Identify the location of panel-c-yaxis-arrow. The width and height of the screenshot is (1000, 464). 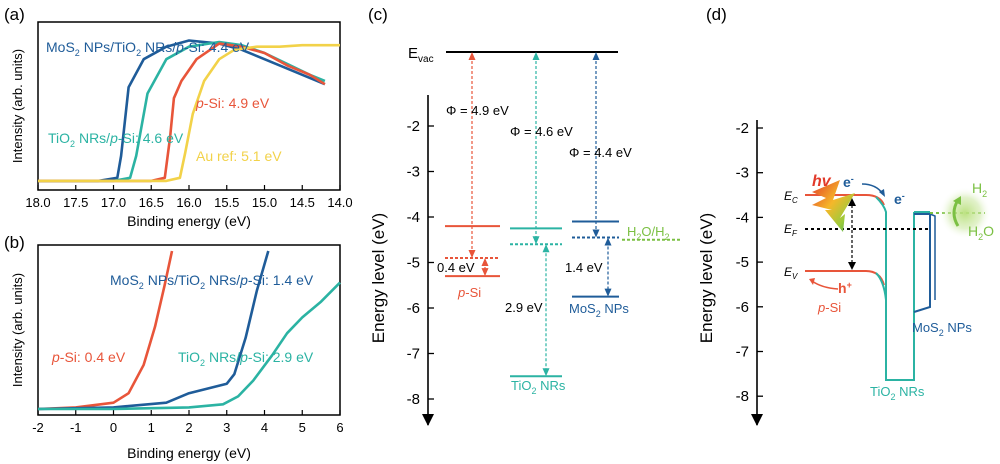
(428, 420).